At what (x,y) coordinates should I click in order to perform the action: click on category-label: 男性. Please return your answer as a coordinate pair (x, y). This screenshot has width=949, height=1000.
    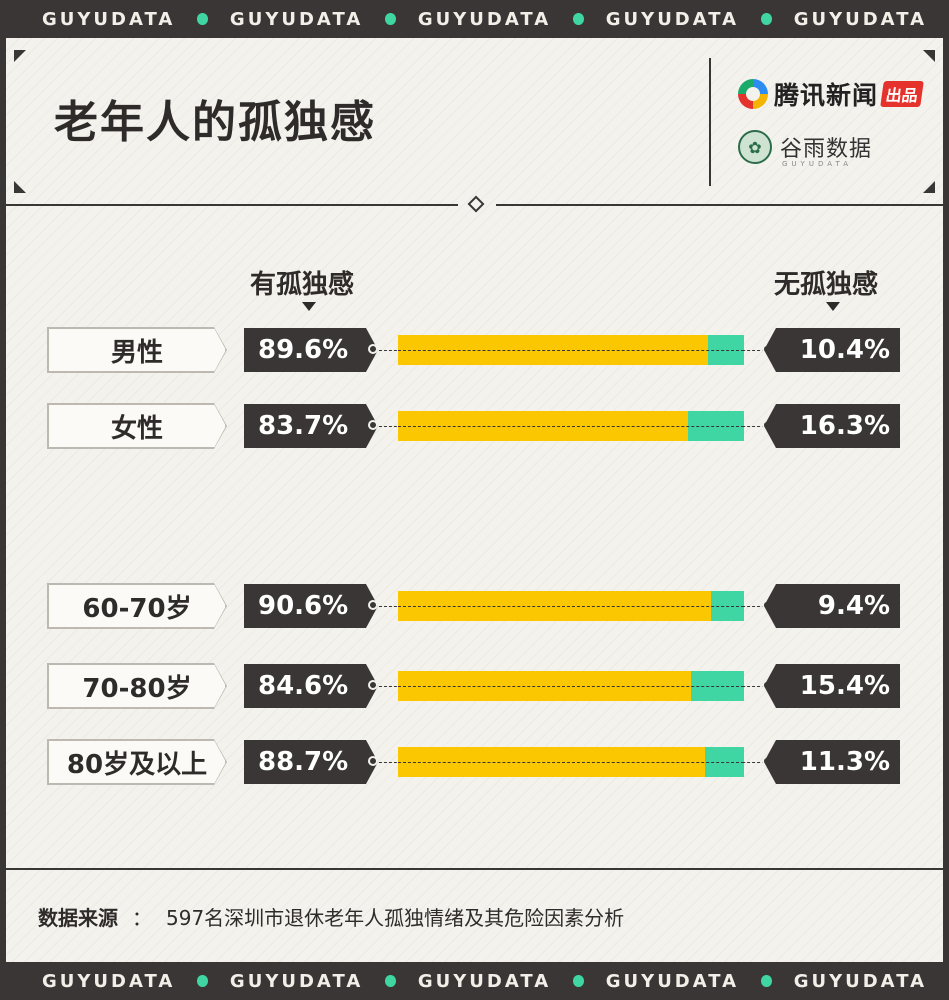
    Looking at the image, I should click on (137, 350).